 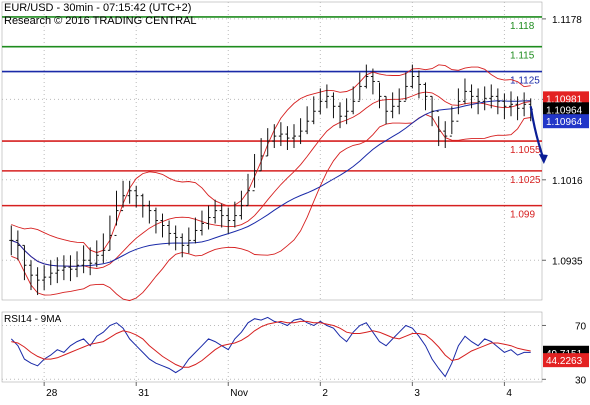 What do you see at coordinates (525, 81) in the screenshot?
I see `level-label: 1.1125` at bounding box center [525, 81].